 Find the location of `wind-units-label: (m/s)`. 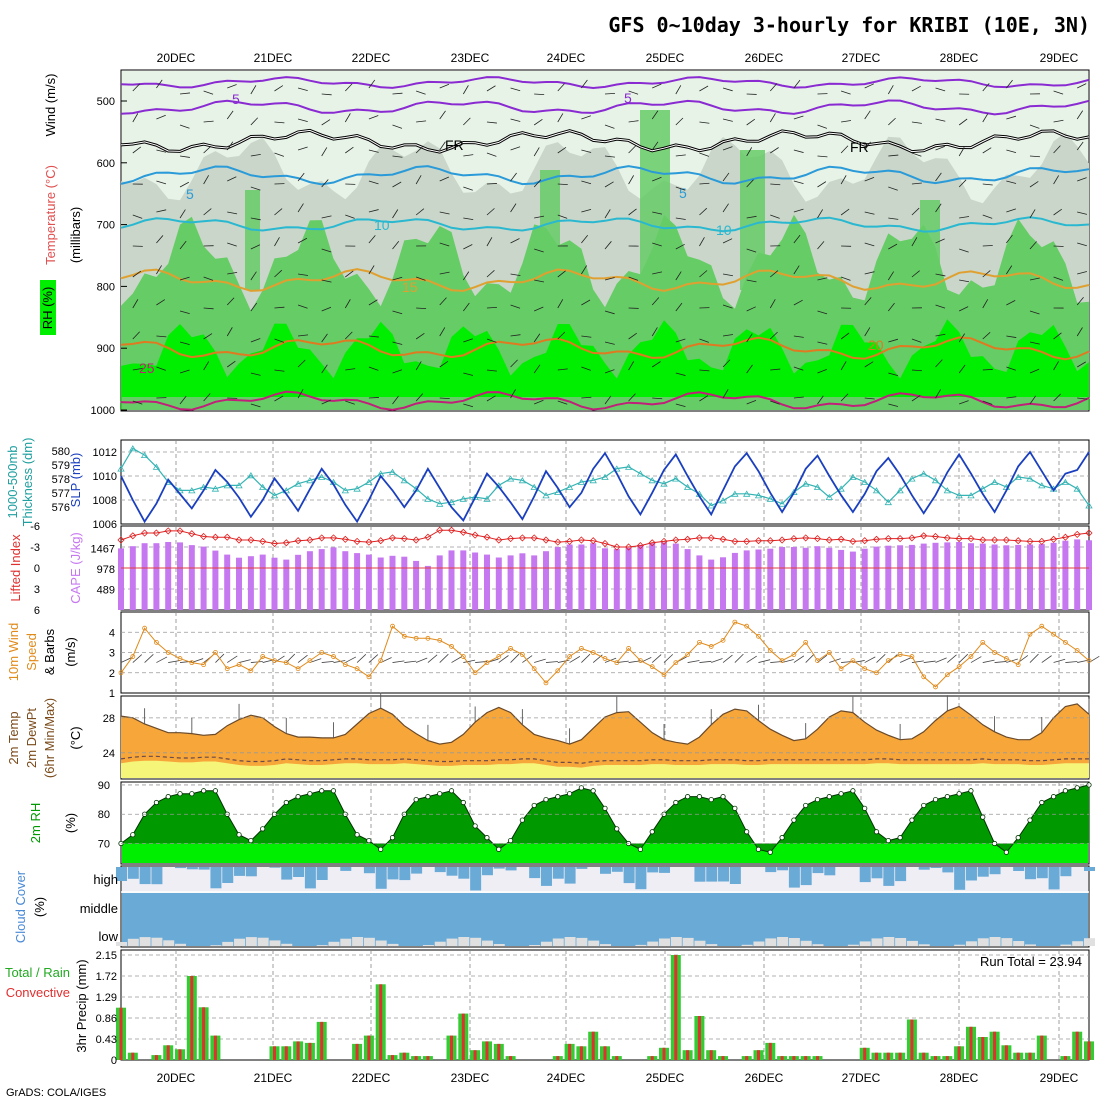

wind-units-label: (m/s) is located at coordinates (70, 652).